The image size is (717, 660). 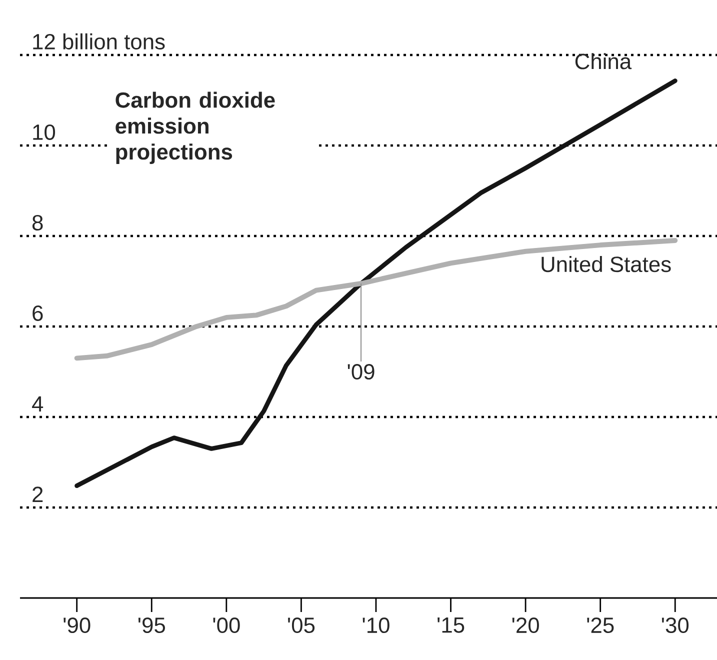 What do you see at coordinates (37, 222) in the screenshot?
I see `y-tick-label: 8` at bounding box center [37, 222].